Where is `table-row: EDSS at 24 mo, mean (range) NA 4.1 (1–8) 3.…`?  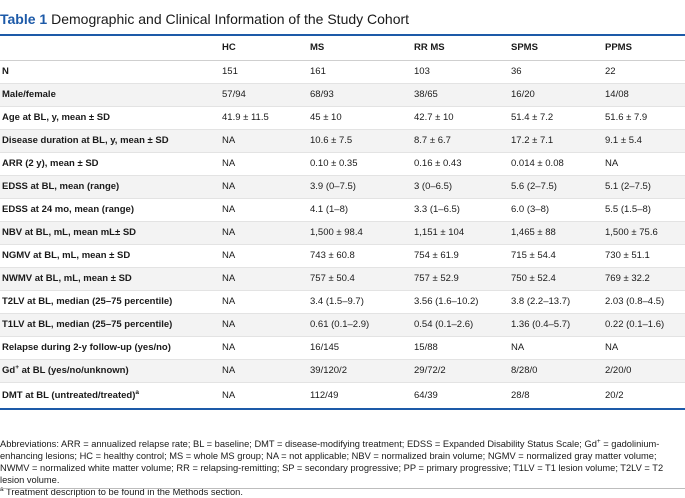
table-row: EDSS at 24 mo, mean (range) NA 4.1 (1–8) 3.… is located at coordinates (342, 210).